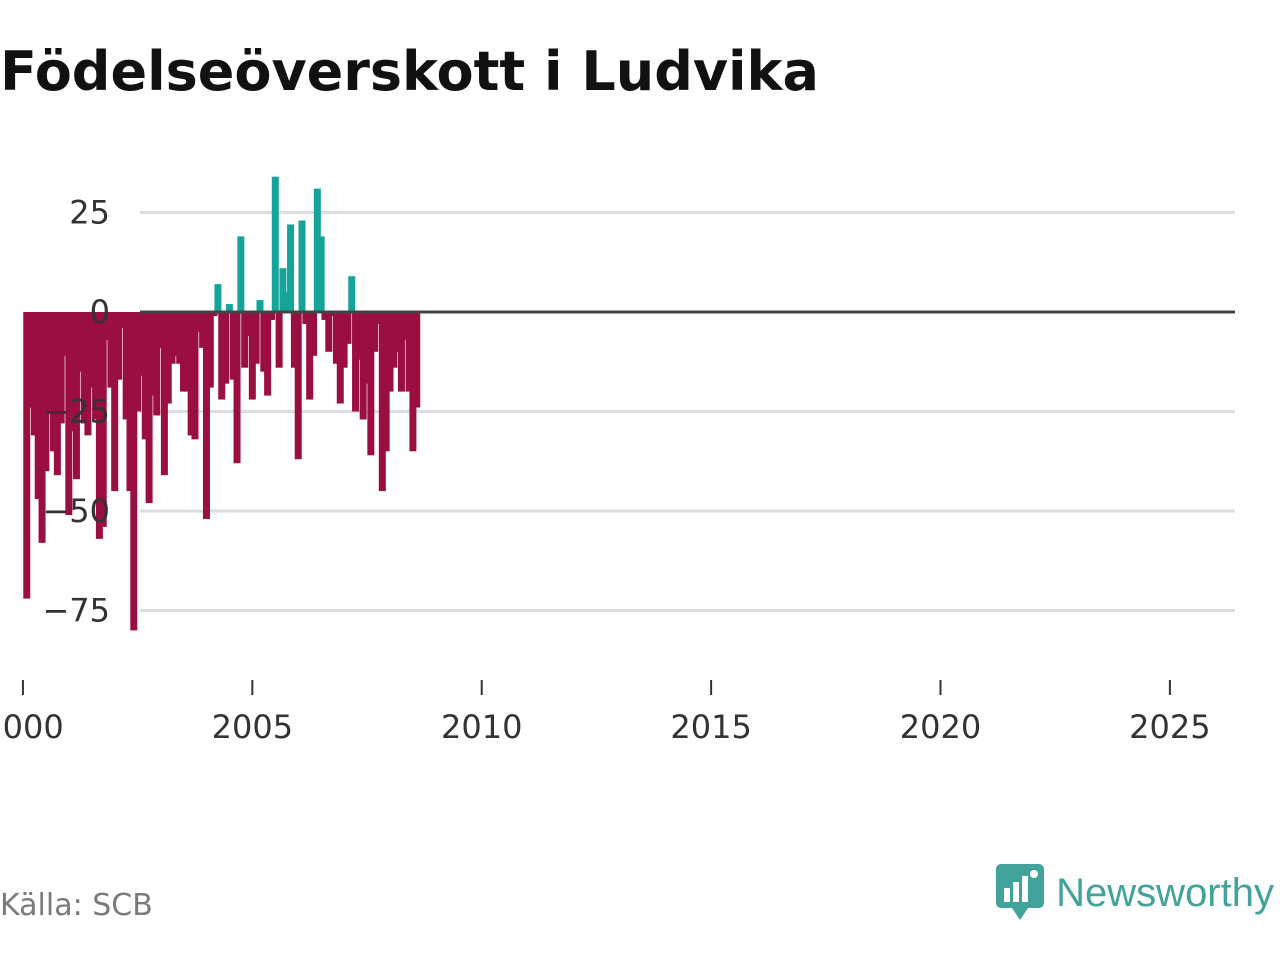 The width and height of the screenshot is (1280, 960). What do you see at coordinates (89, 213) in the screenshot?
I see `y-tick-label: 25` at bounding box center [89, 213].